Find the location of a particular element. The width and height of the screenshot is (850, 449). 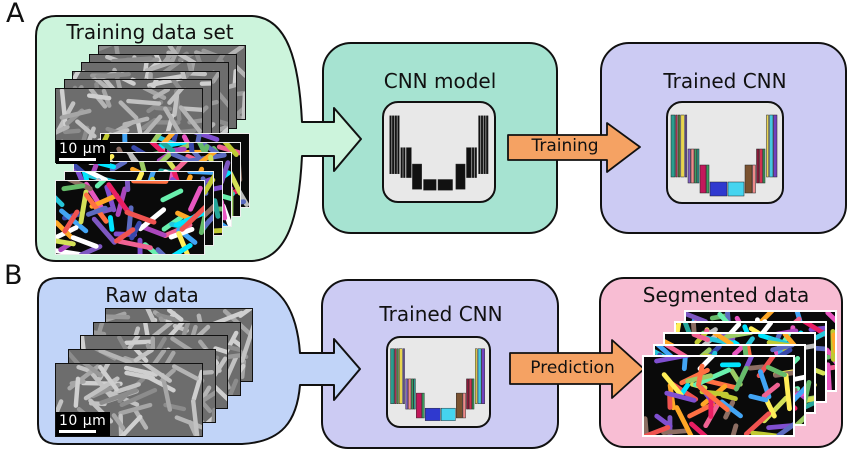

training-mask-stack is located at coordinates (153, 194).